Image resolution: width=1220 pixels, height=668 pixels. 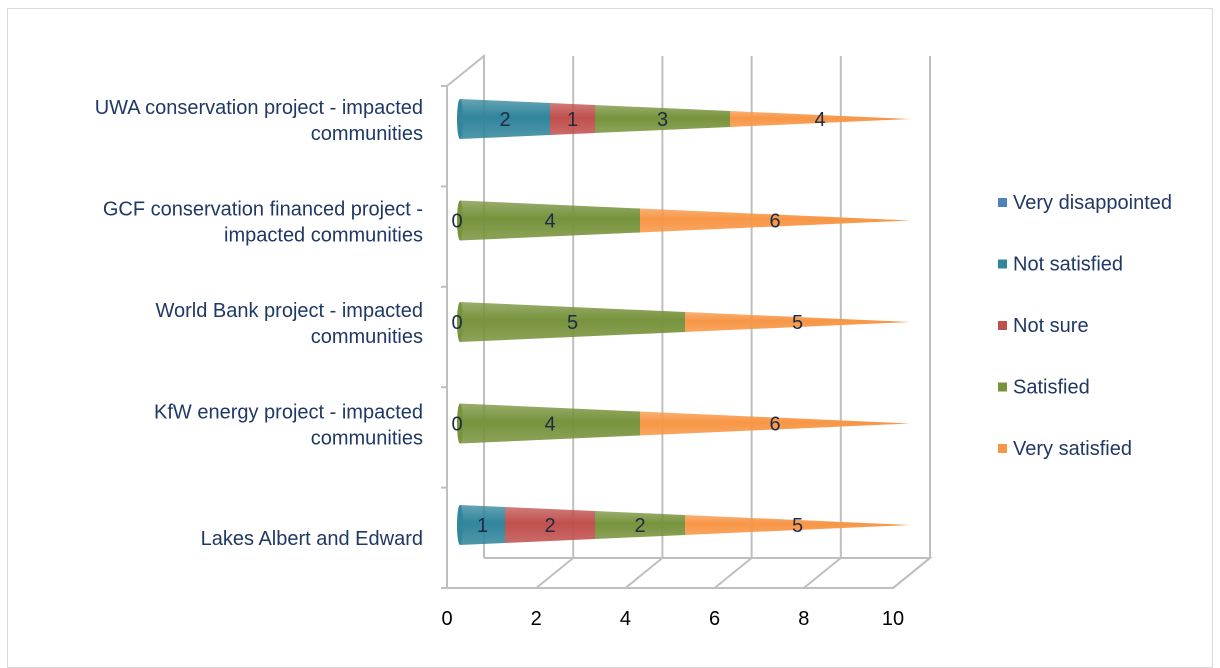 I want to click on chart-tick-labels: 0 2 4 6 8 10, so click(x=672, y=619).